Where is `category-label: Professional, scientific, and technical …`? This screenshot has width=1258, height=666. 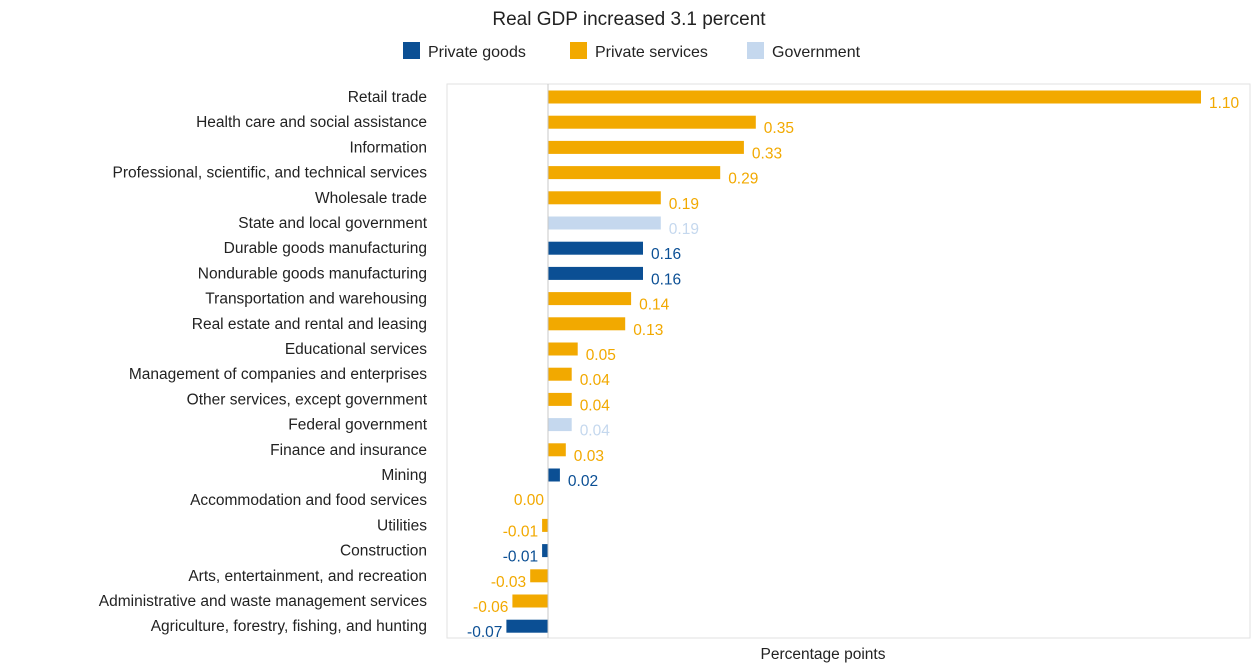 category-label: Professional, scientific, and technical … is located at coordinates (270, 173).